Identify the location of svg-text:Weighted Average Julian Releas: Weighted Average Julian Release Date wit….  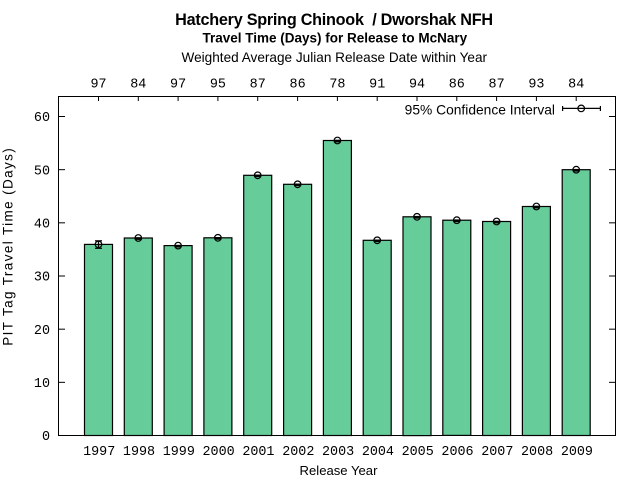
(335, 57).